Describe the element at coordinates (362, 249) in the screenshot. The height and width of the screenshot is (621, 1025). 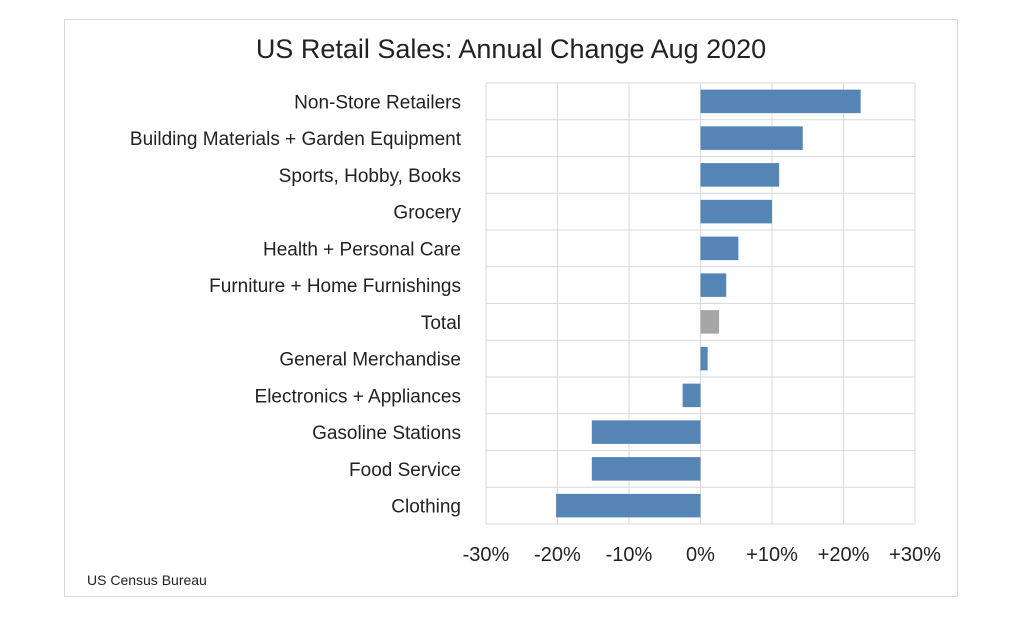
I see `category-label: Health + Personal Care` at that location.